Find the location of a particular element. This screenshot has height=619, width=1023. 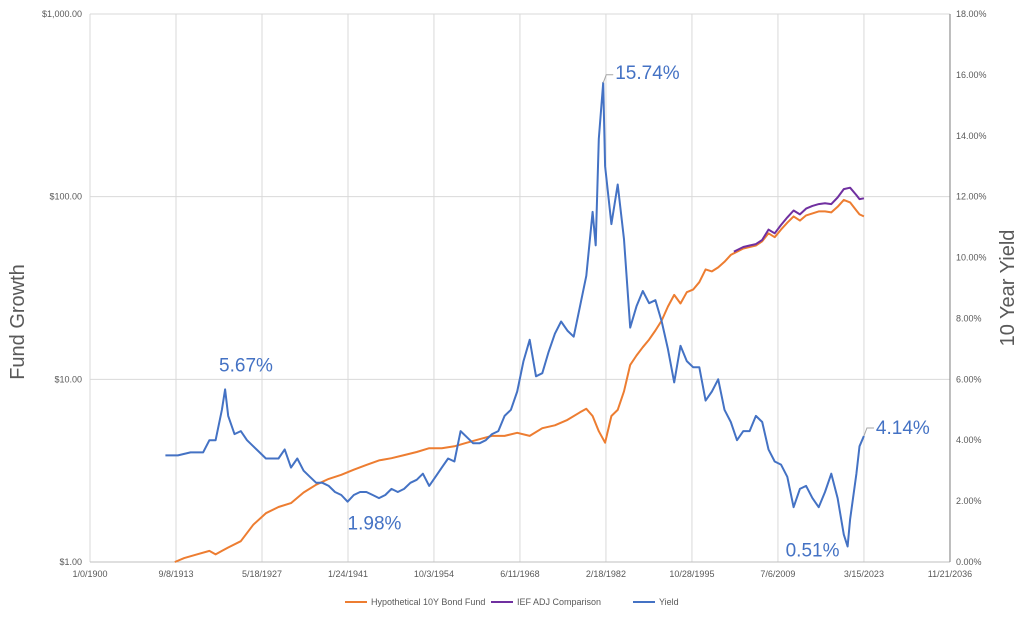

x-tick-label: 10/3/1954 is located at coordinates (434, 574).